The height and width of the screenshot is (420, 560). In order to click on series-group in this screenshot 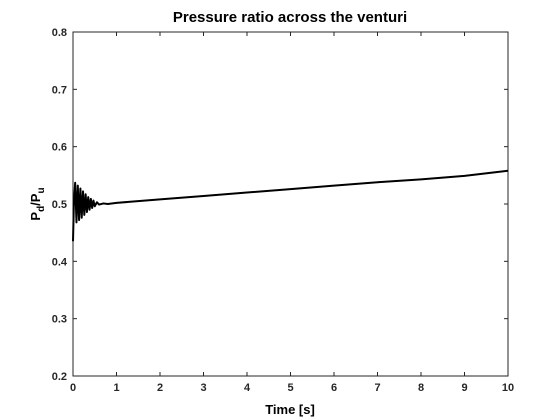, I will do `click(290, 205)`.